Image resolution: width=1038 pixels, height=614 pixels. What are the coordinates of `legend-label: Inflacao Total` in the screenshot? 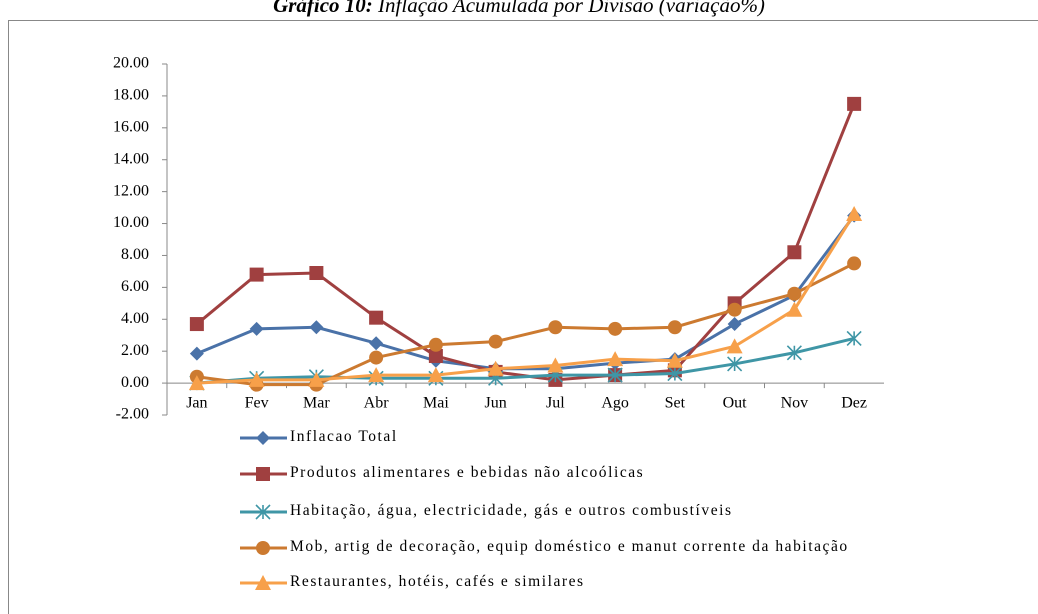 It's located at (344, 436).